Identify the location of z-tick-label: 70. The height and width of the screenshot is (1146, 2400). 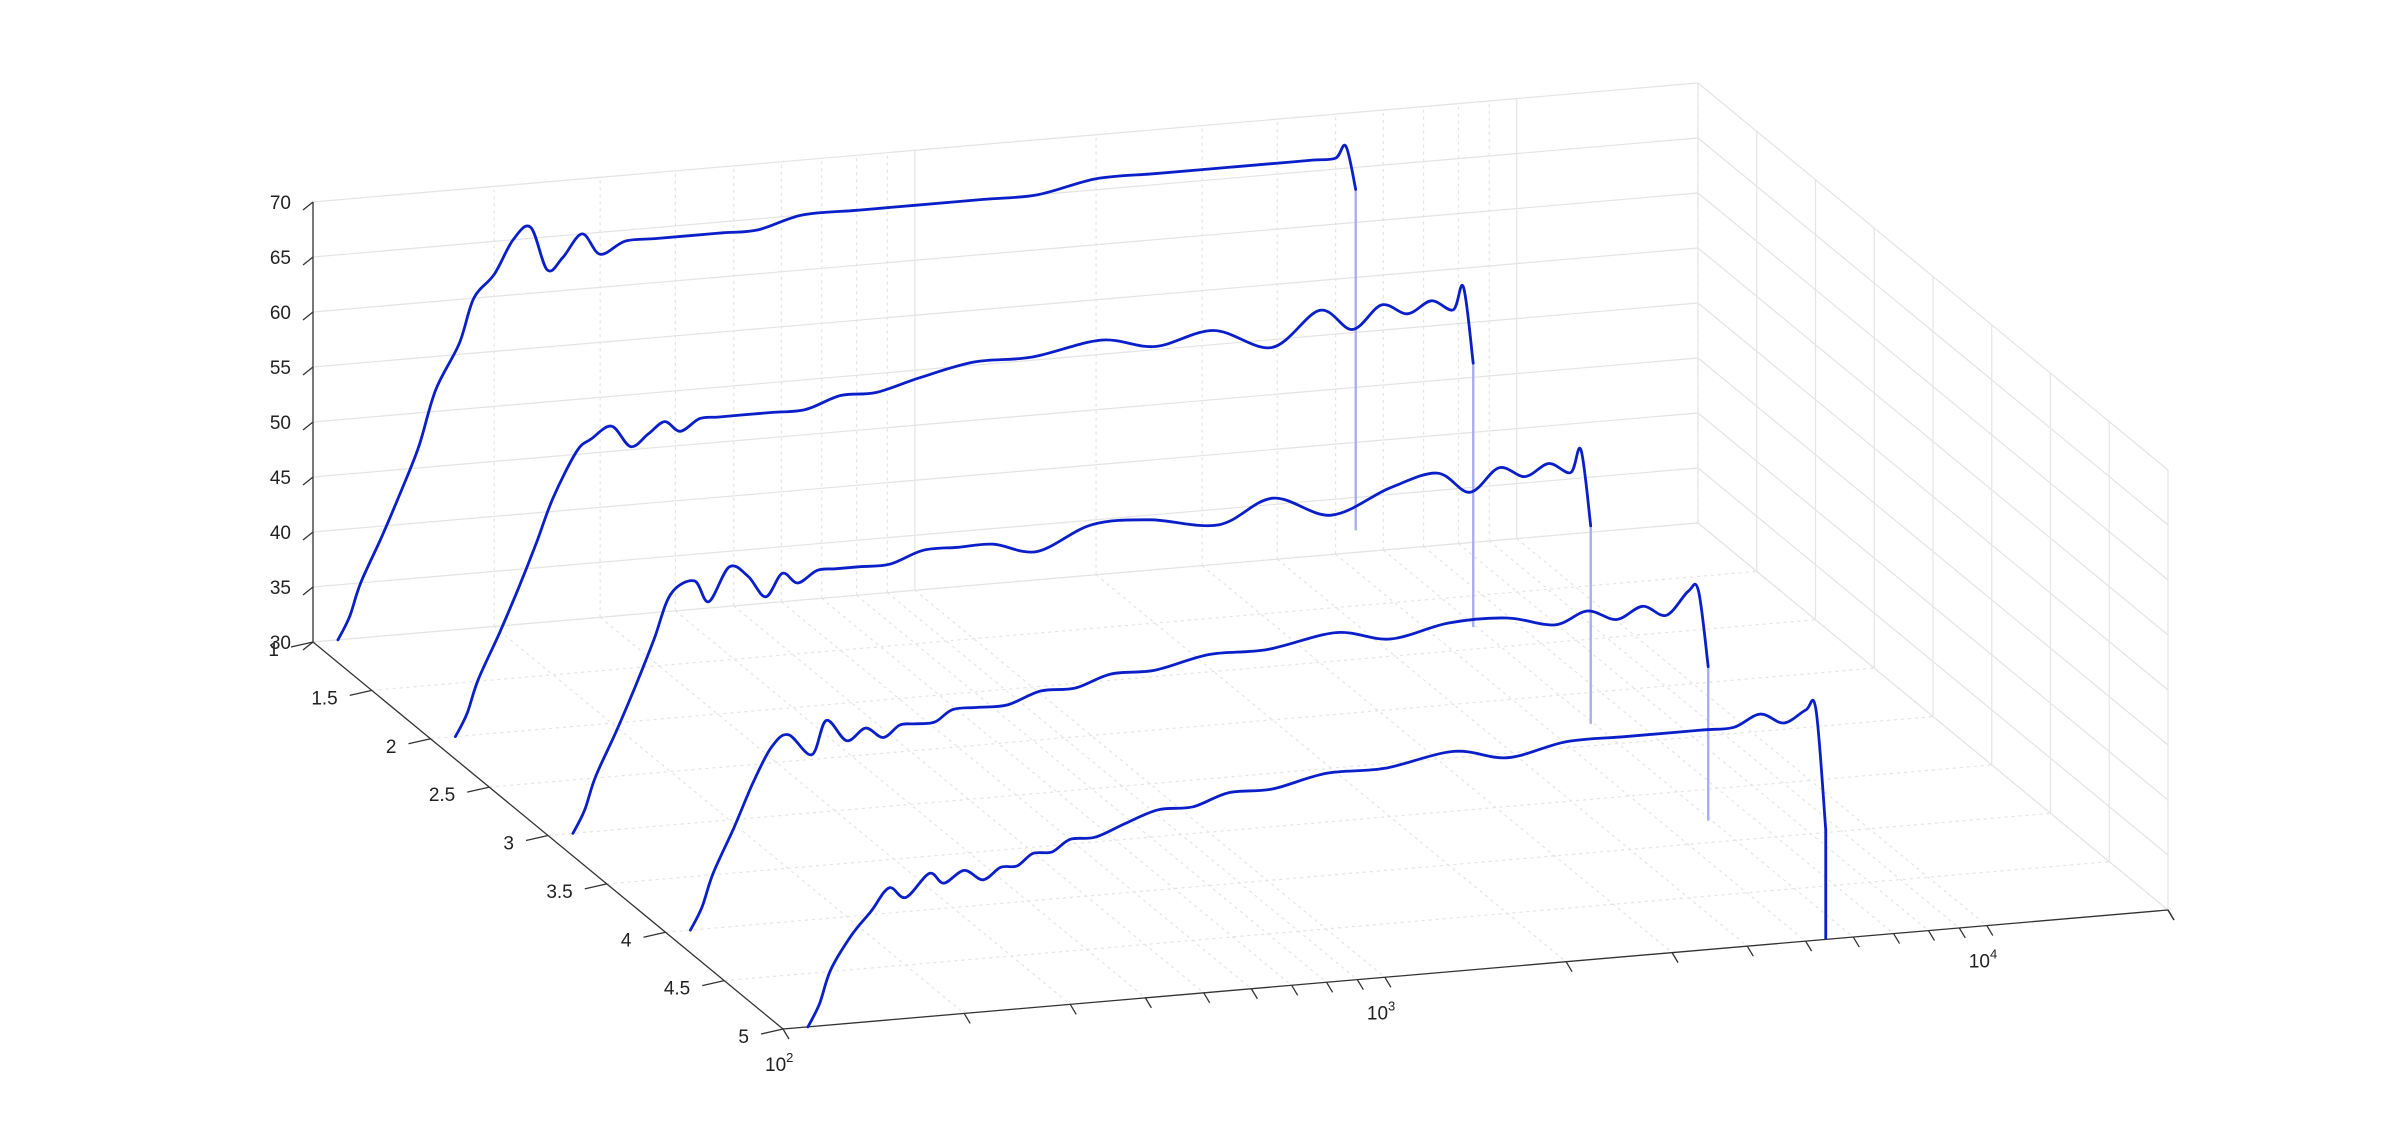
(280, 203).